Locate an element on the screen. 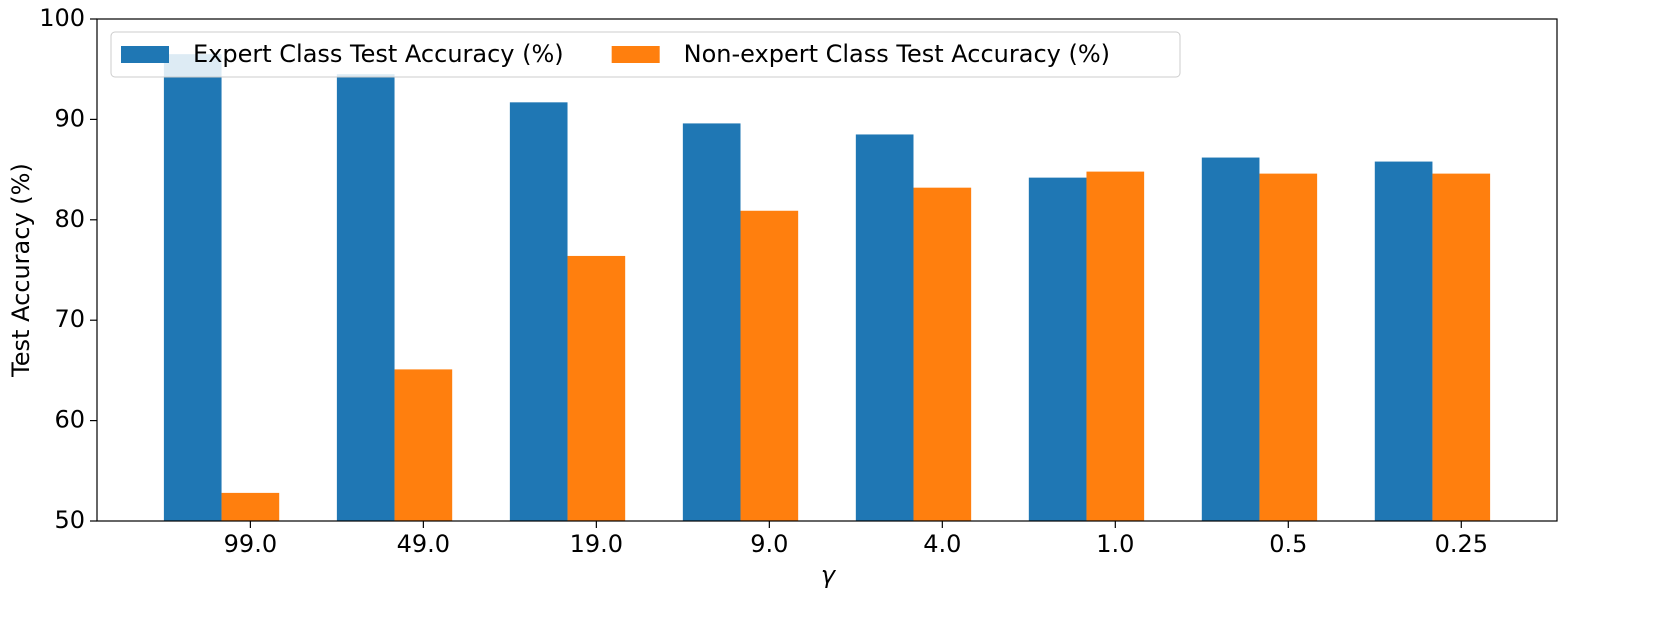 This screenshot has width=1661, height=631. x-tick-label: 49.0 is located at coordinates (423, 544).